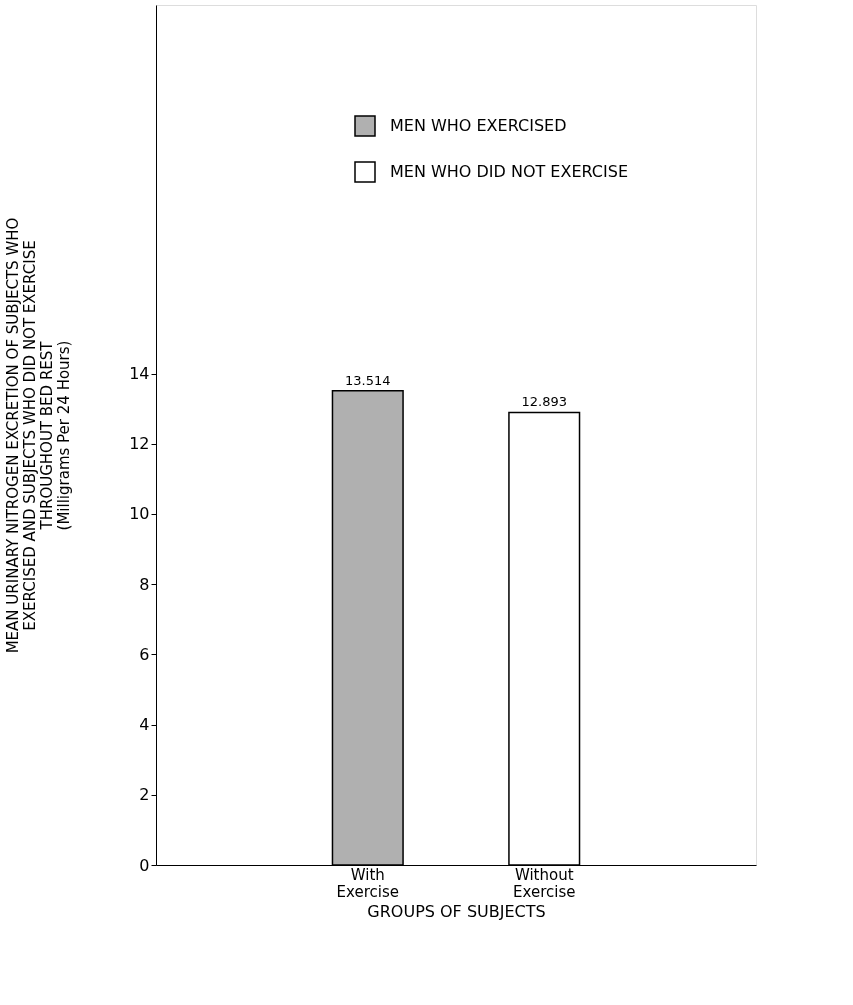  What do you see at coordinates (139, 444) in the screenshot?
I see `y-tick-label: 12` at bounding box center [139, 444].